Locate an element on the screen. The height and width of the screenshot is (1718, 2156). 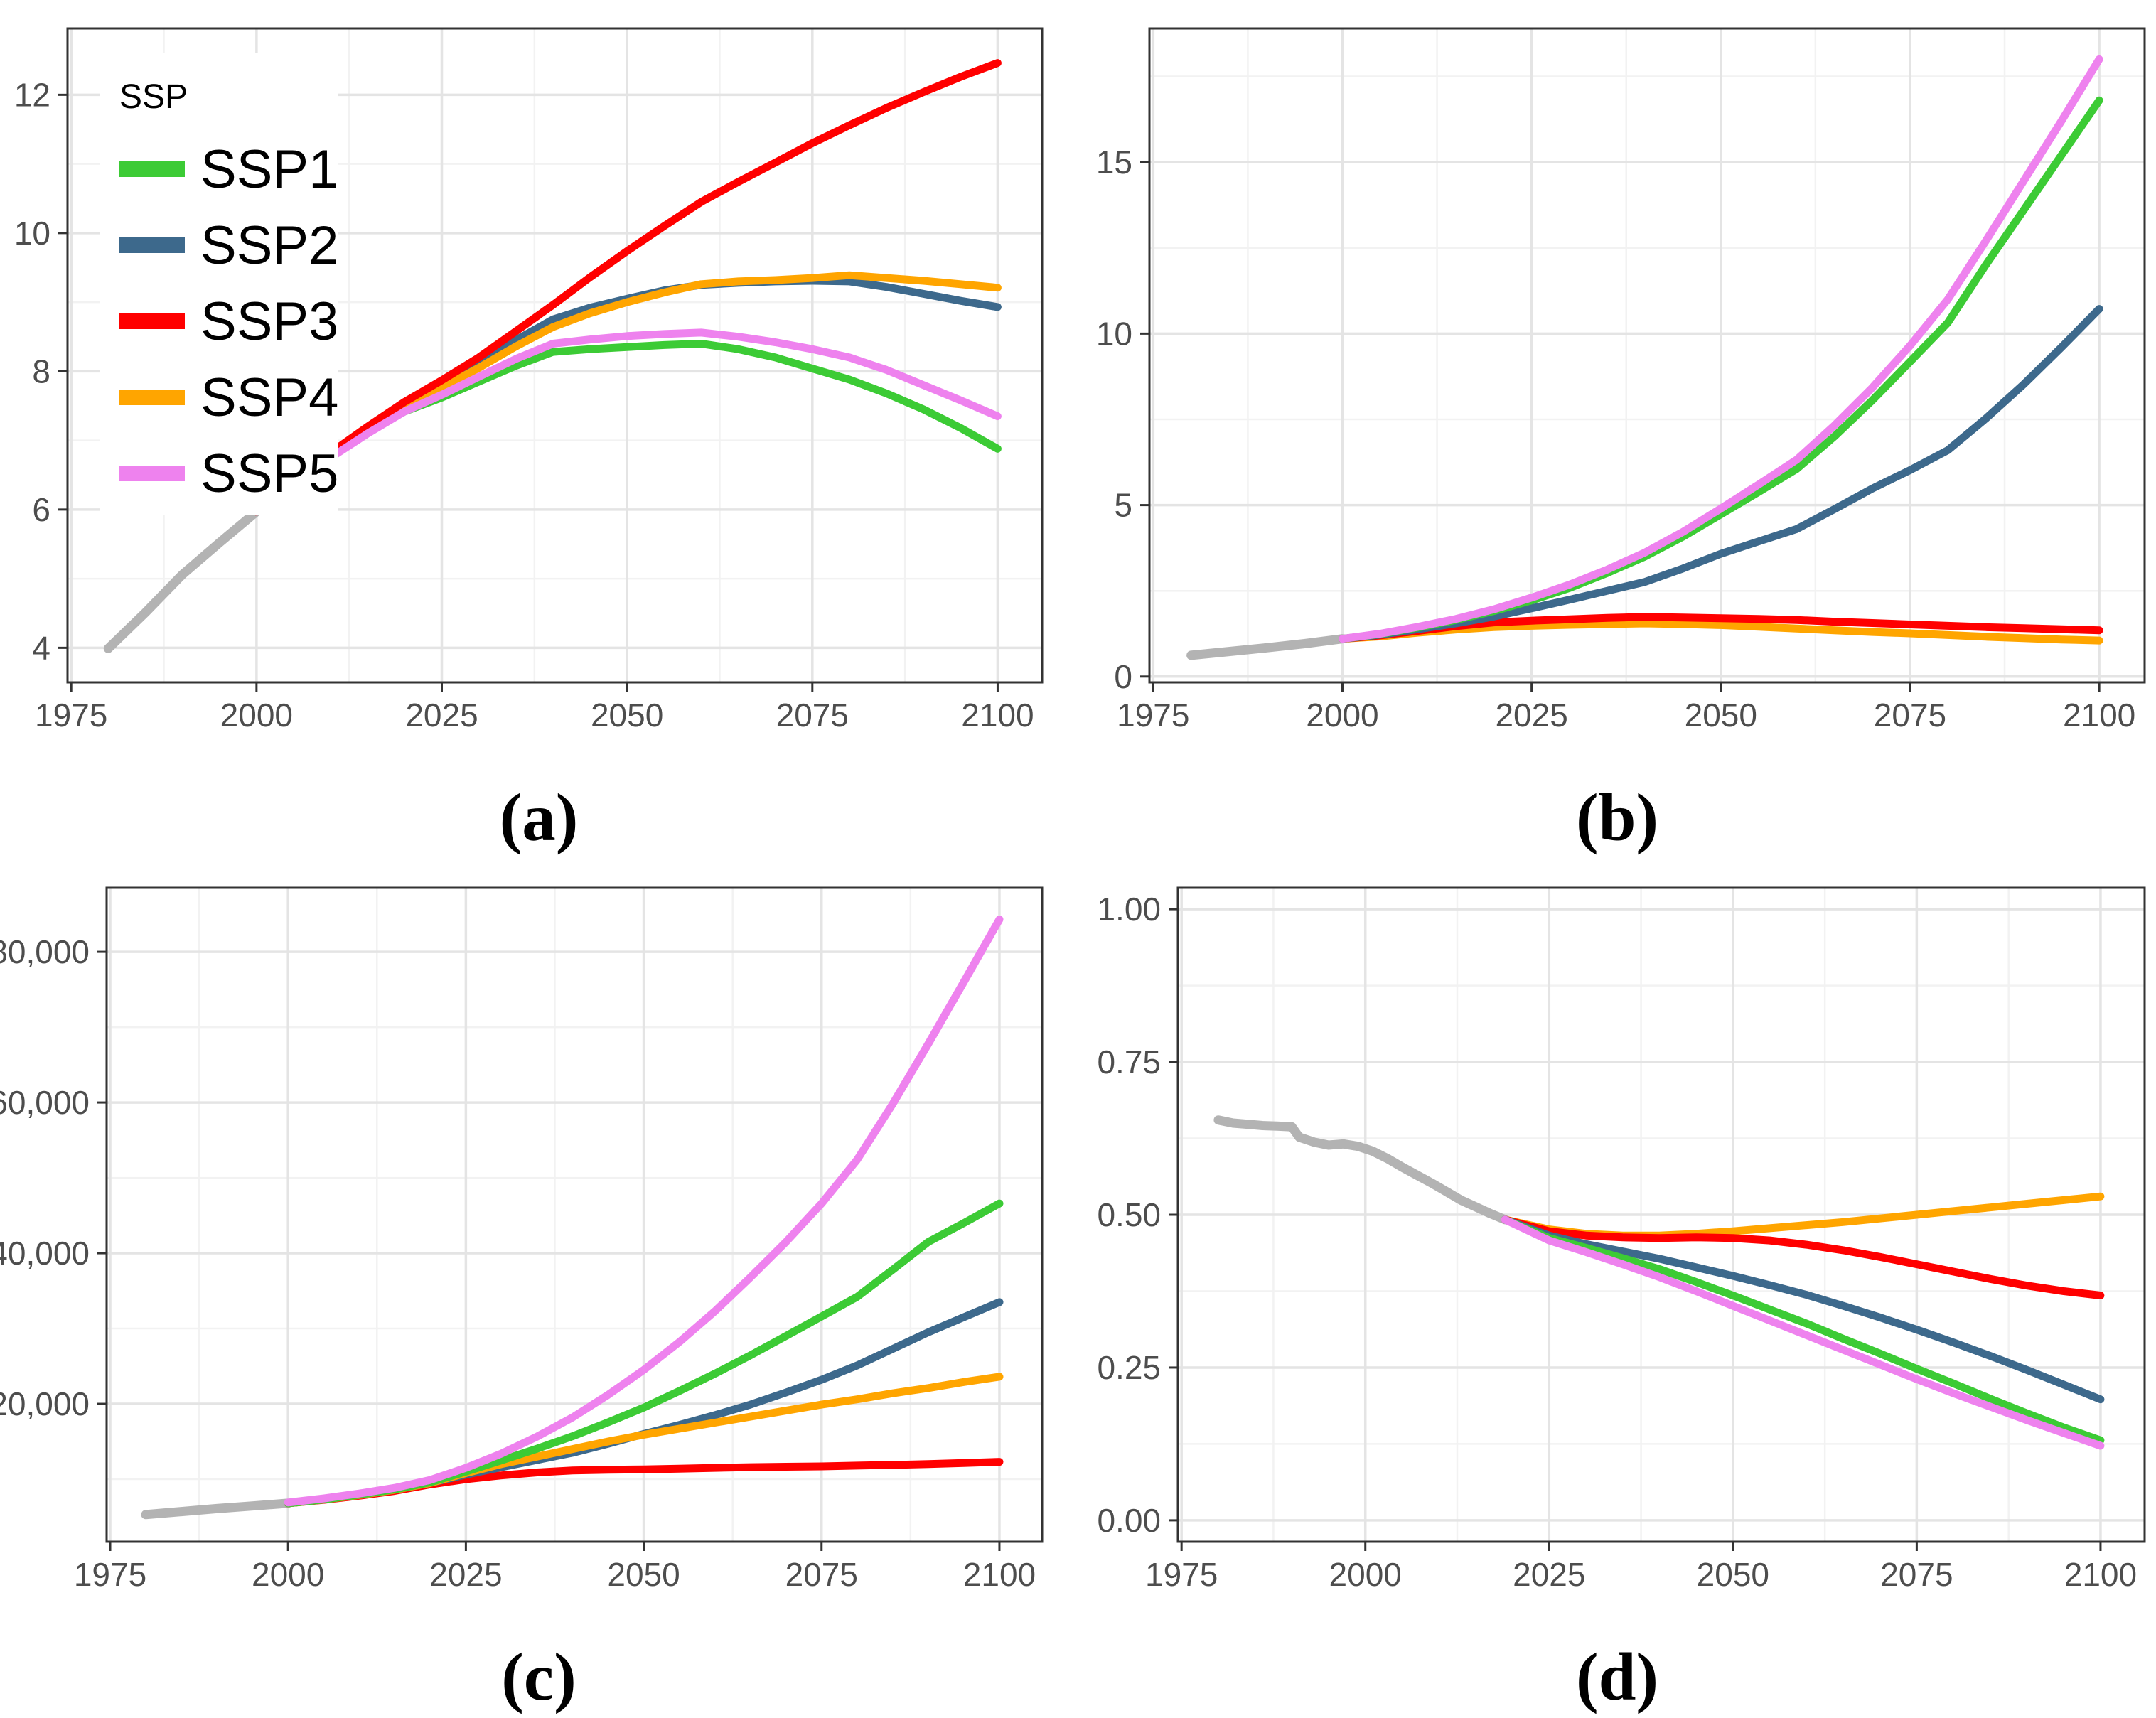
panel-a-caption: (a) is located at coordinates (539, 817).